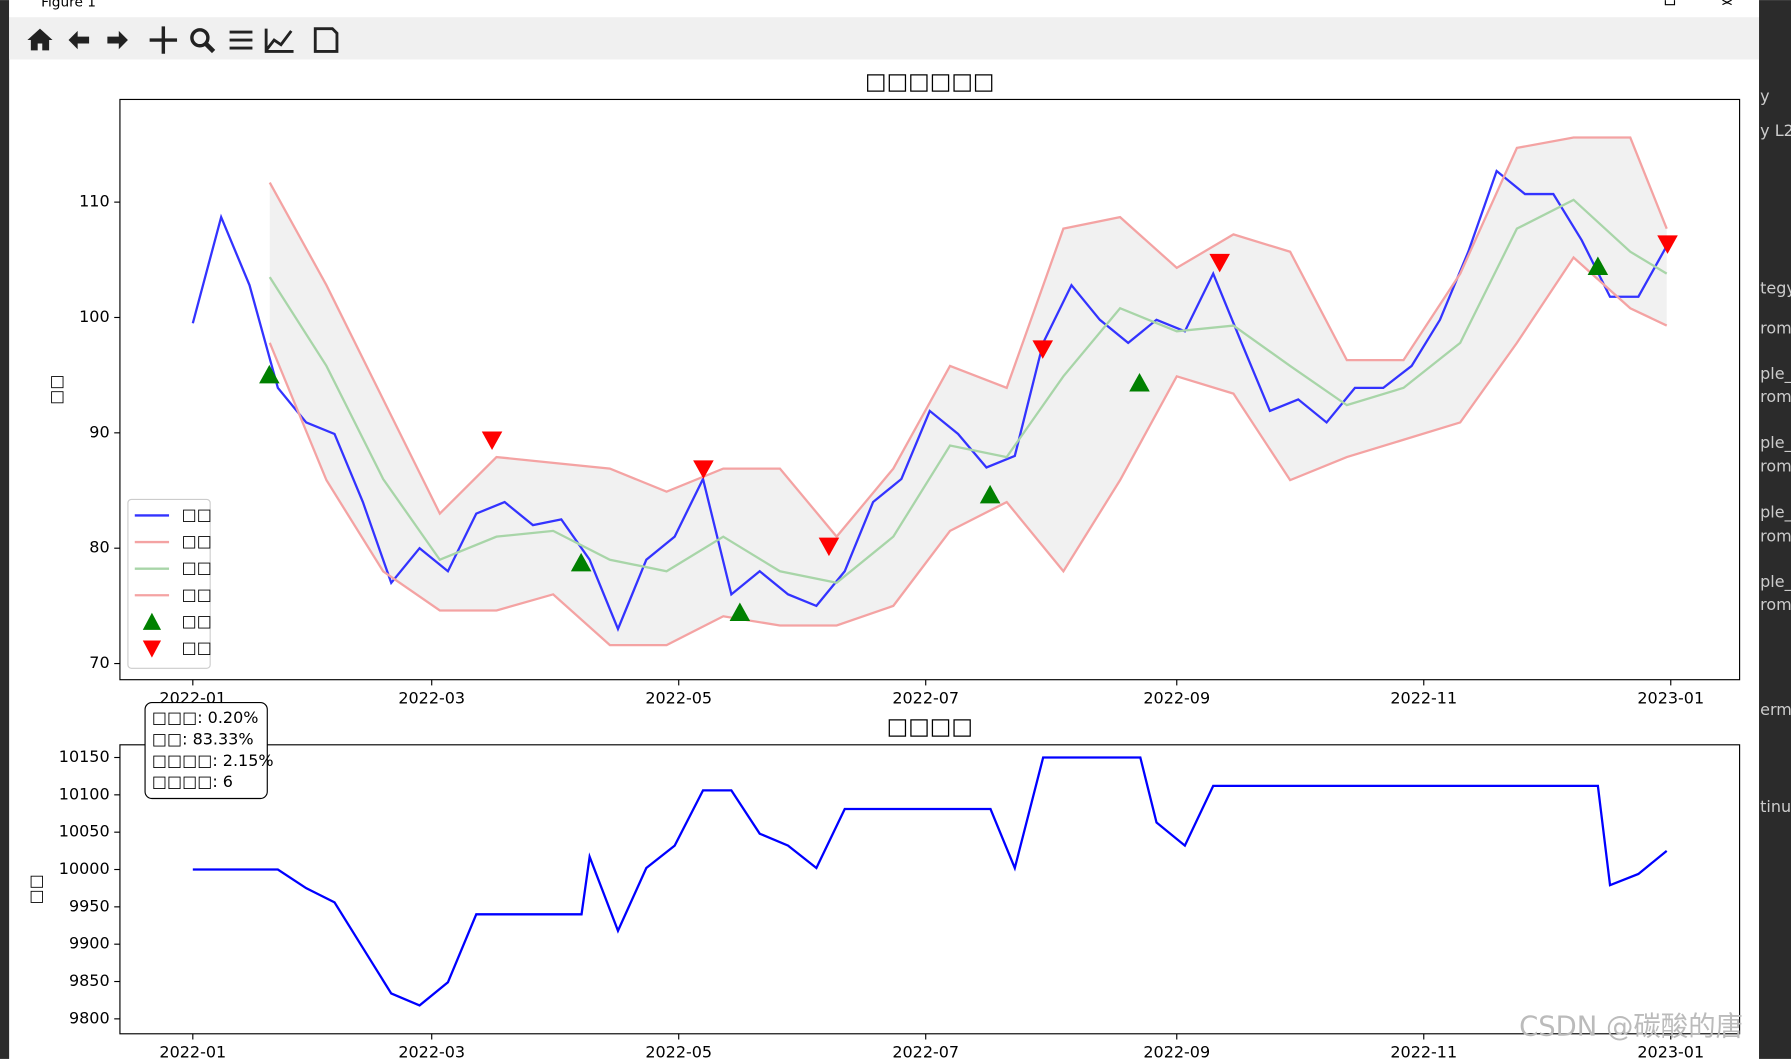 Image resolution: width=1791 pixels, height=1059 pixels. What do you see at coordinates (203, 738) in the screenshot?
I see `stats-text: □□: 83.33%` at bounding box center [203, 738].